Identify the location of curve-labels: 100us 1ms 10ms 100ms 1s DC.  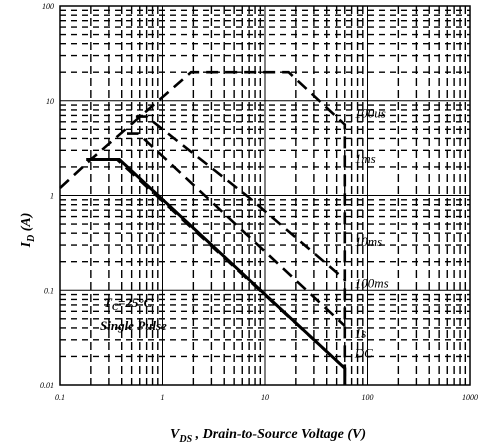
(371, 233).